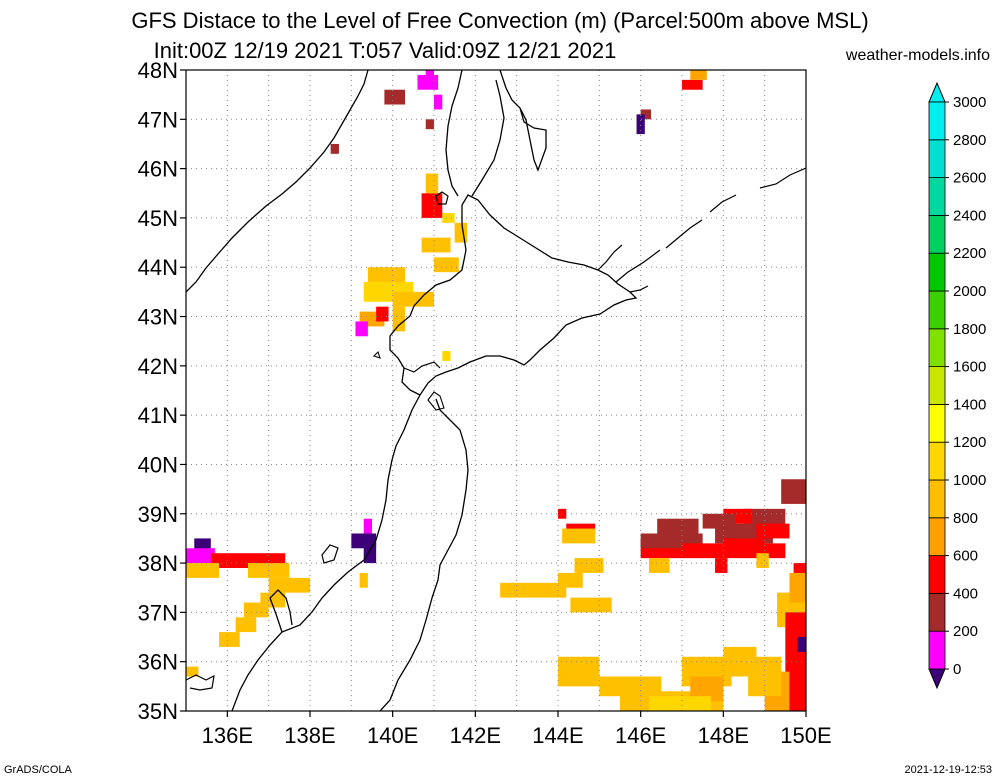 This screenshot has width=1000, height=779. I want to click on colorbar-tick-label: 2200, so click(969, 253).